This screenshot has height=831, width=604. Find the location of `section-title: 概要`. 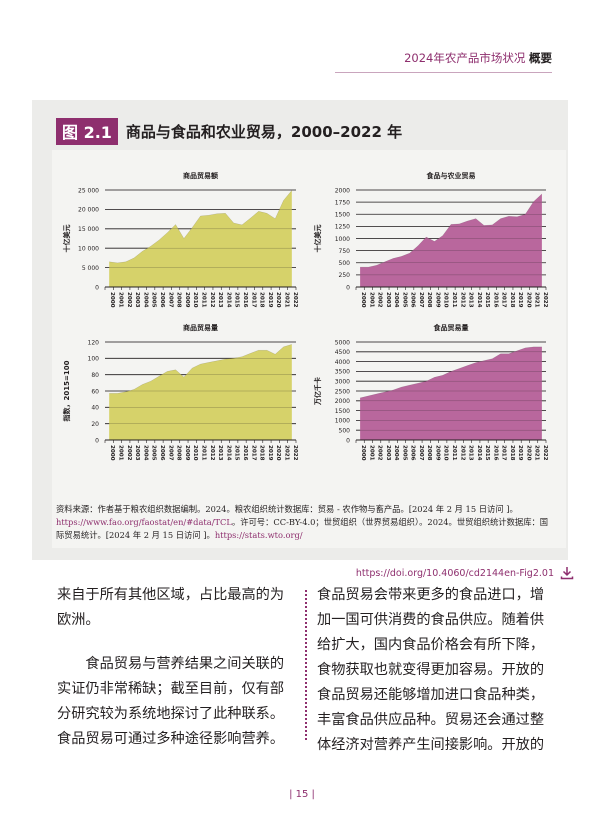

section-title: 概要 is located at coordinates (540, 58).